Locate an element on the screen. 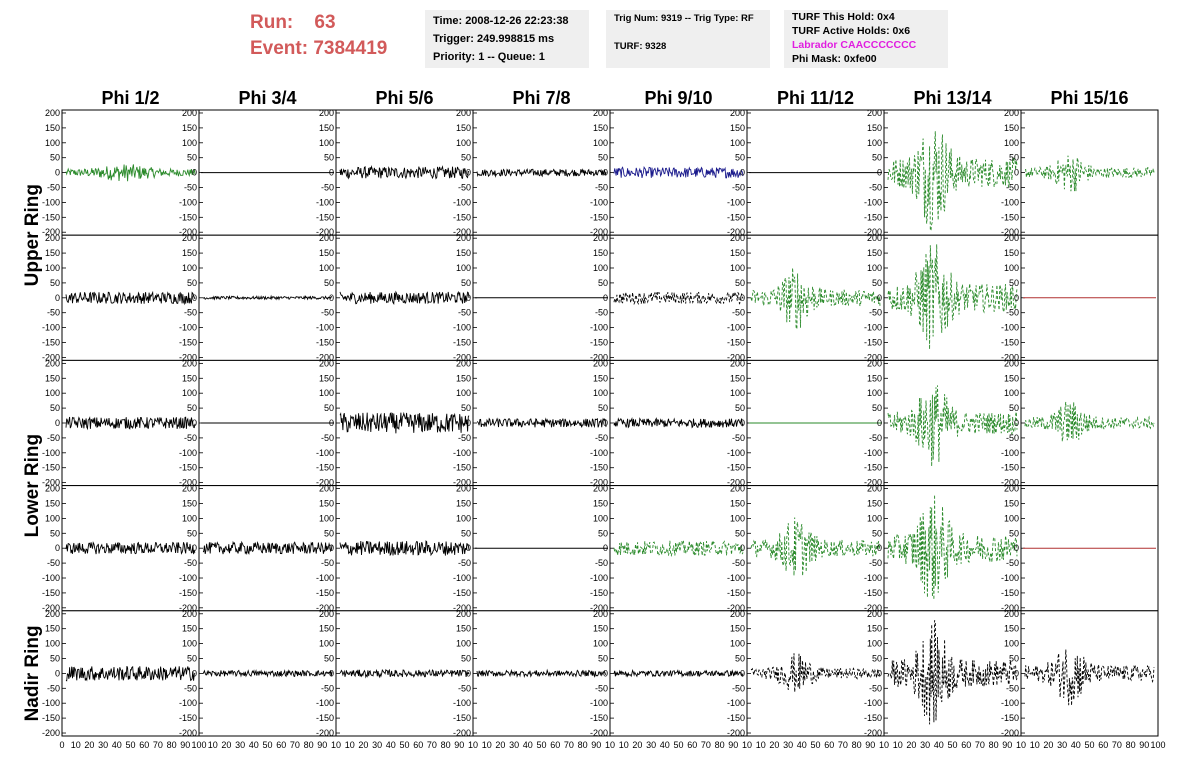  x-tick-label: 30 is located at coordinates (1062, 745).